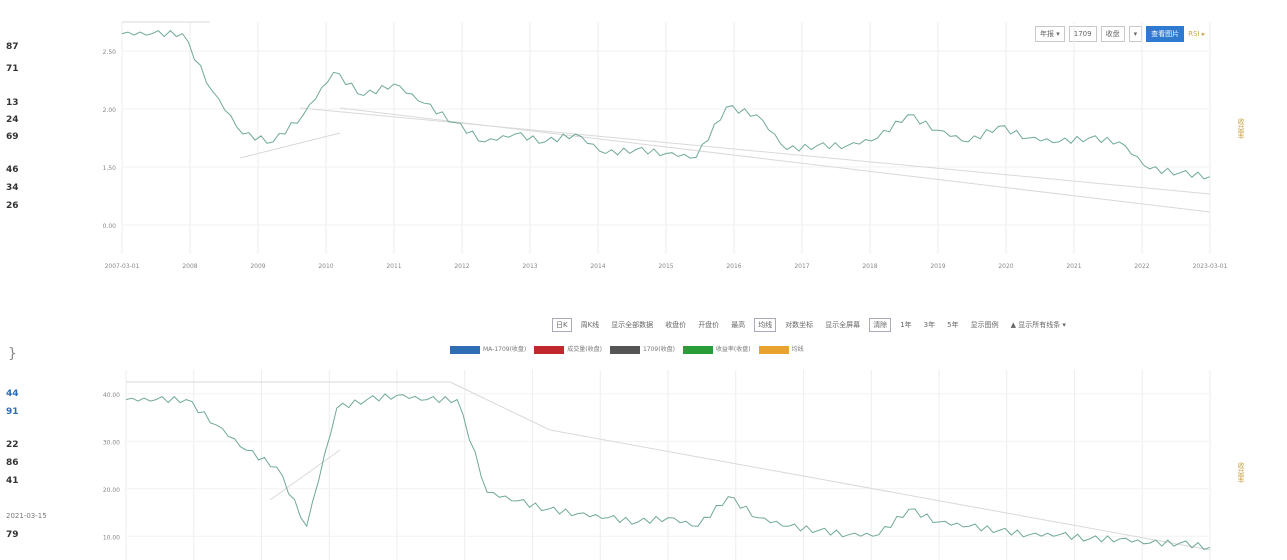  Describe the element at coordinates (584, 349) in the screenshot. I see `legend-label: 成交量(收盘)` at that location.